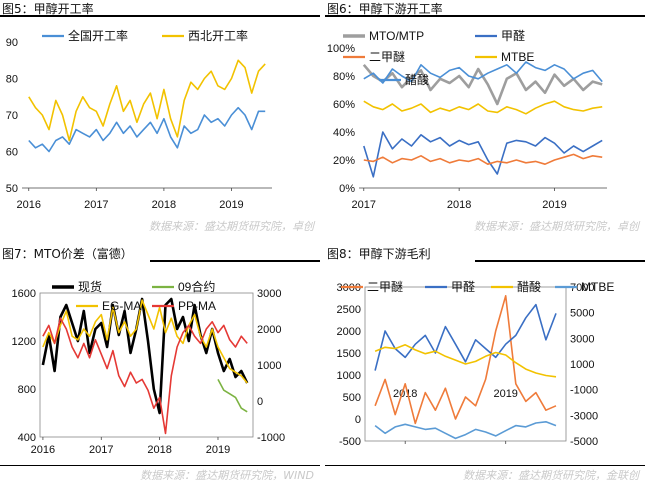 The height and width of the screenshot is (485, 647). I want to click on y-tick-label: -500, so click(350, 442).